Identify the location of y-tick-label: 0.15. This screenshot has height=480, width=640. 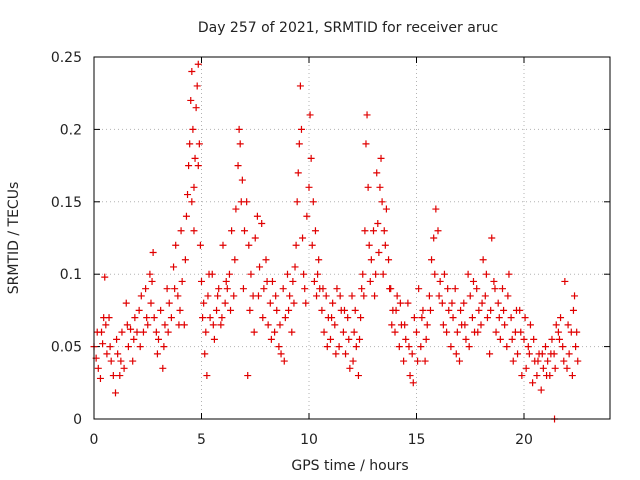
(66, 203).